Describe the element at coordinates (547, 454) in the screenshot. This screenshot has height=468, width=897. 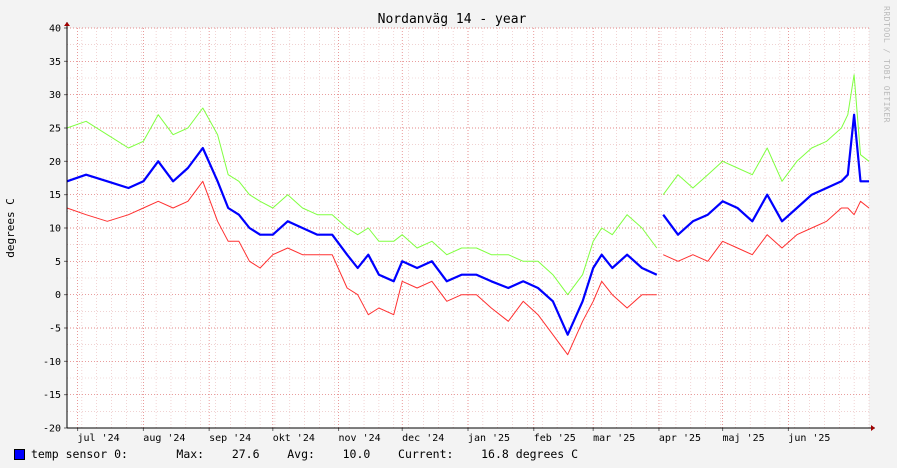
I see `legend-unit: degrees C` at that location.